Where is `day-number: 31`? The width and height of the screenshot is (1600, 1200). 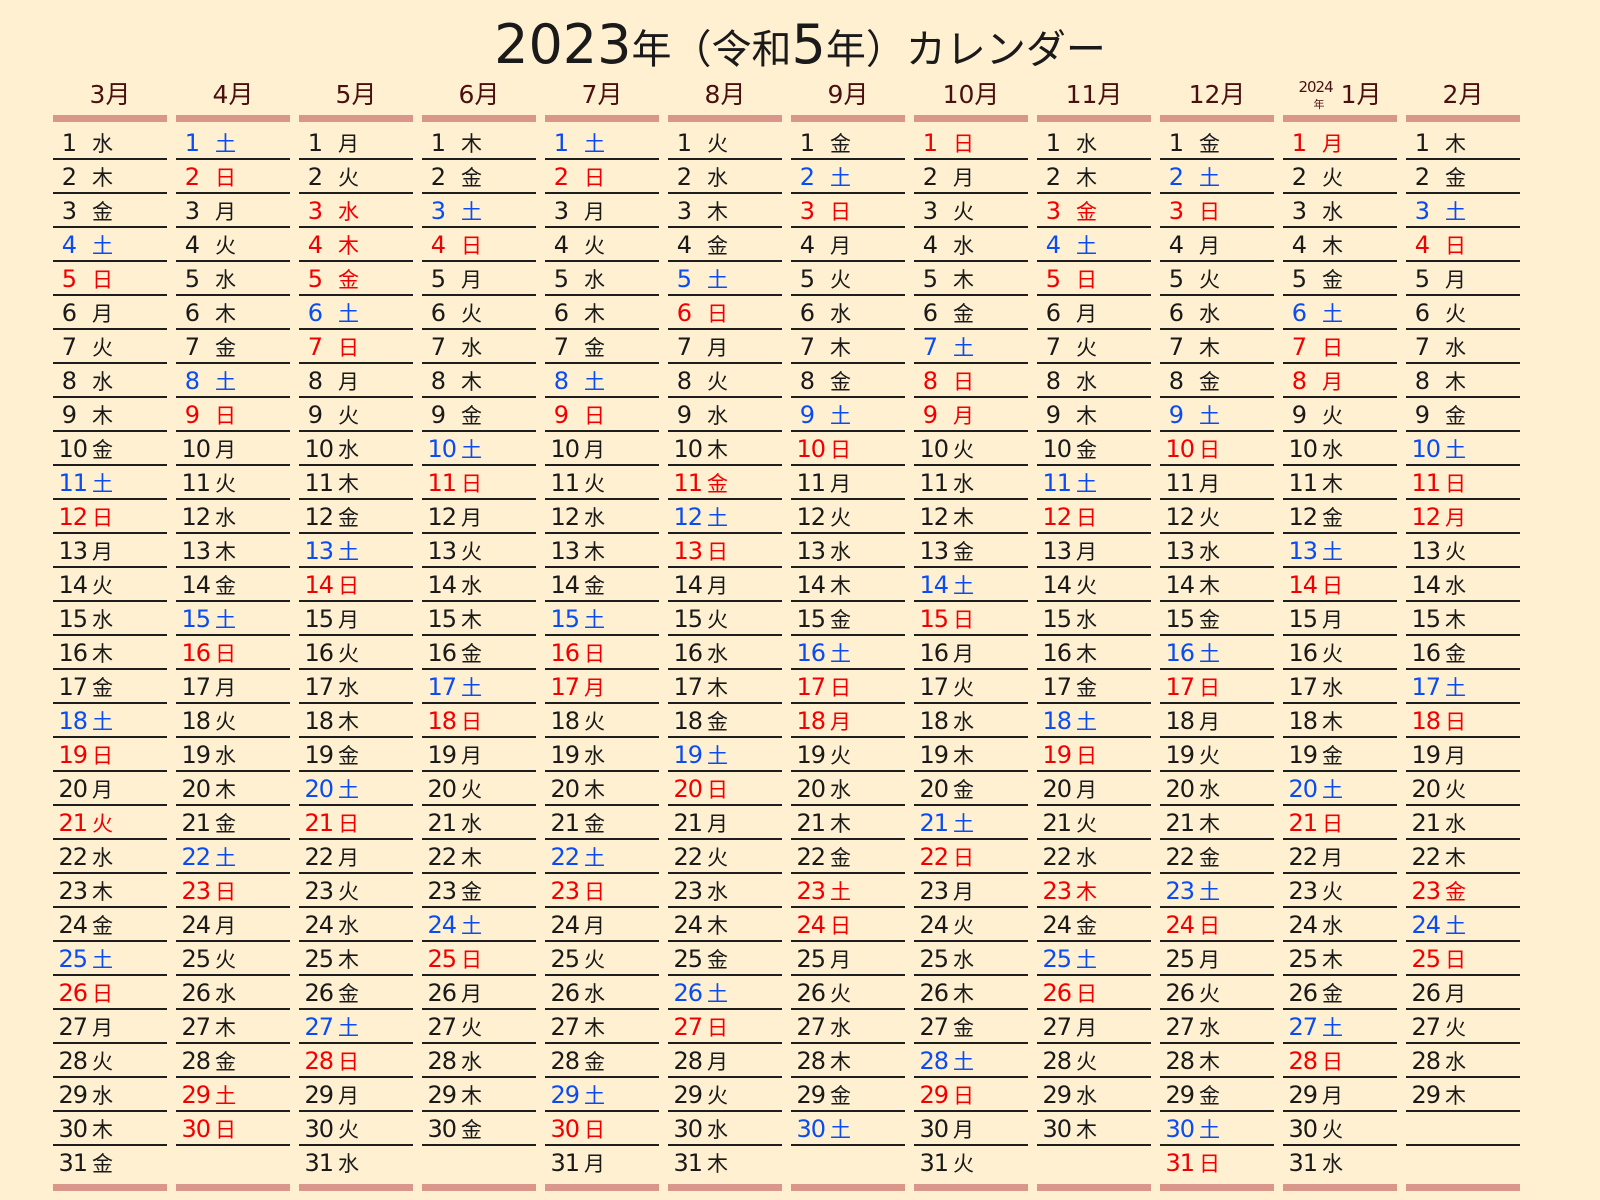 day-number: 31 is located at coordinates (565, 1163).